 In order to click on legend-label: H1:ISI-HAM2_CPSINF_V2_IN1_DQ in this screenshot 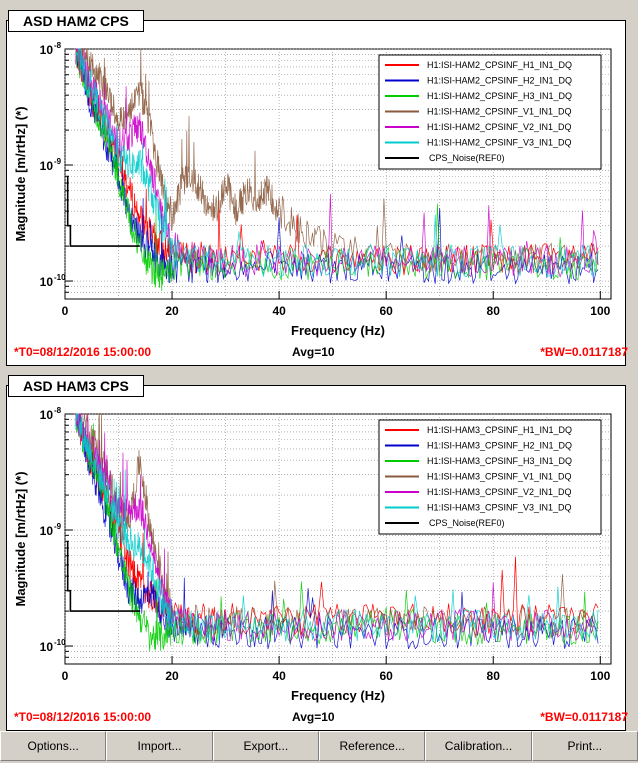, I will do `click(499, 127)`.